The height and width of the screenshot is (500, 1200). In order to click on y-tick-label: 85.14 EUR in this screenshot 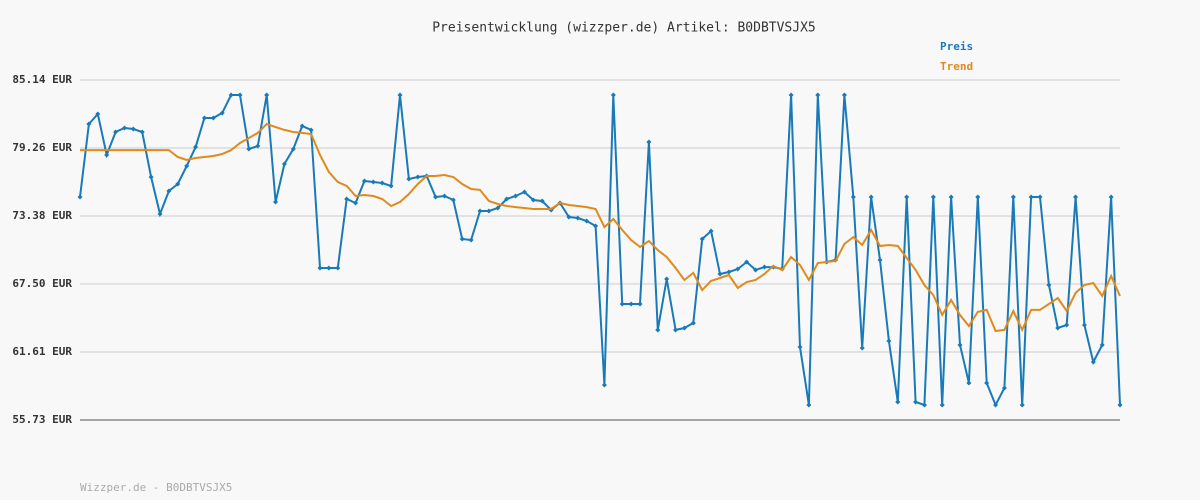, I will do `click(42, 79)`.